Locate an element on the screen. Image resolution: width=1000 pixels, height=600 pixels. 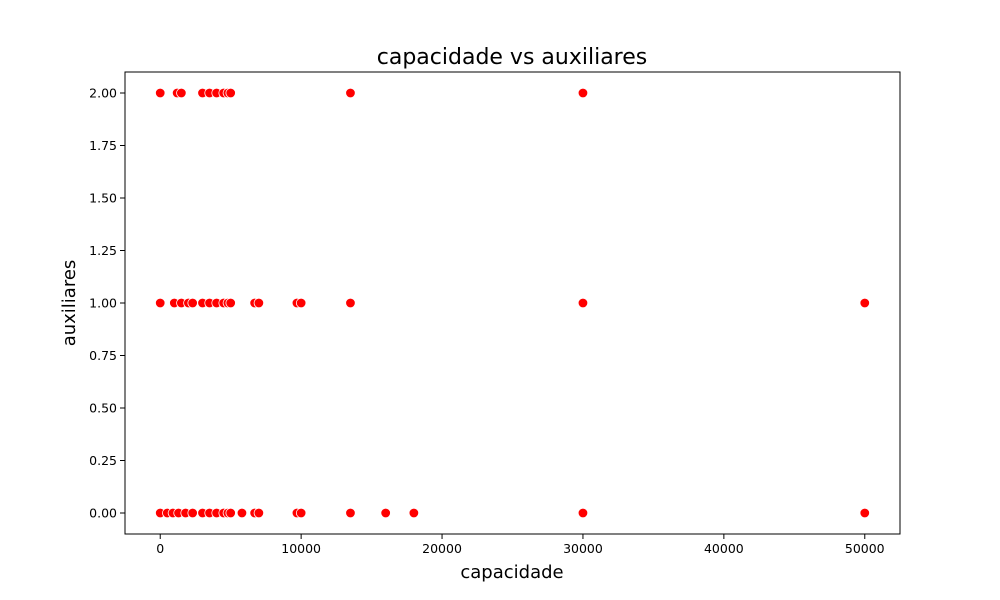
chart-title: capacidade vs auxiliares is located at coordinates (512, 57).